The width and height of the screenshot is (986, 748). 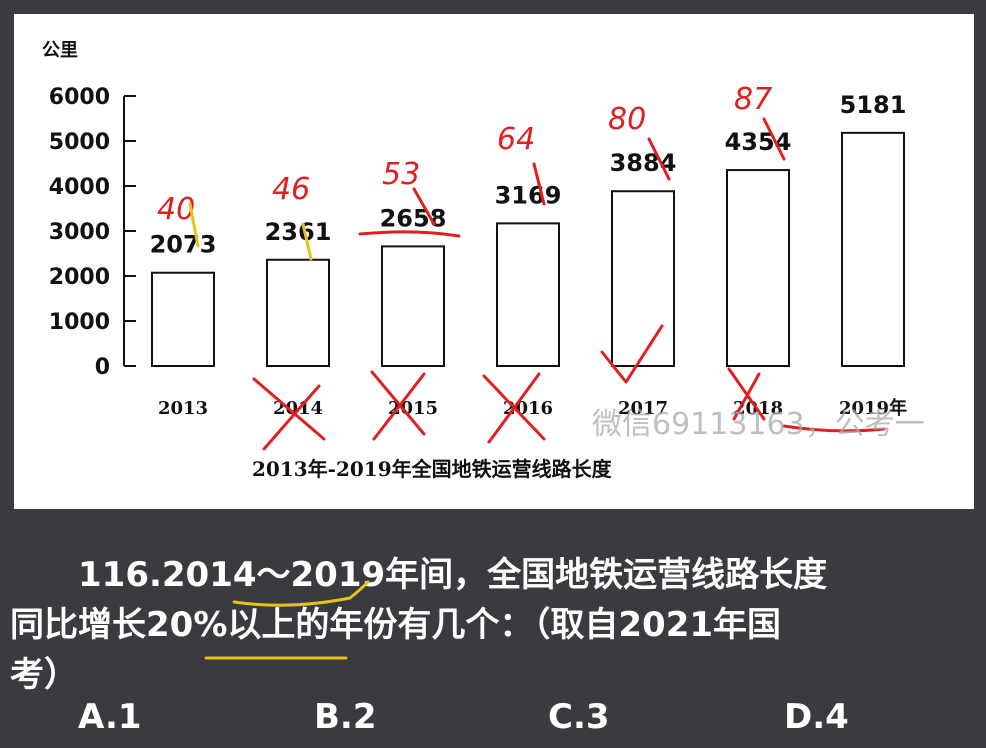 I want to click on y-axis-unit-label: 公里, so click(x=60, y=50).